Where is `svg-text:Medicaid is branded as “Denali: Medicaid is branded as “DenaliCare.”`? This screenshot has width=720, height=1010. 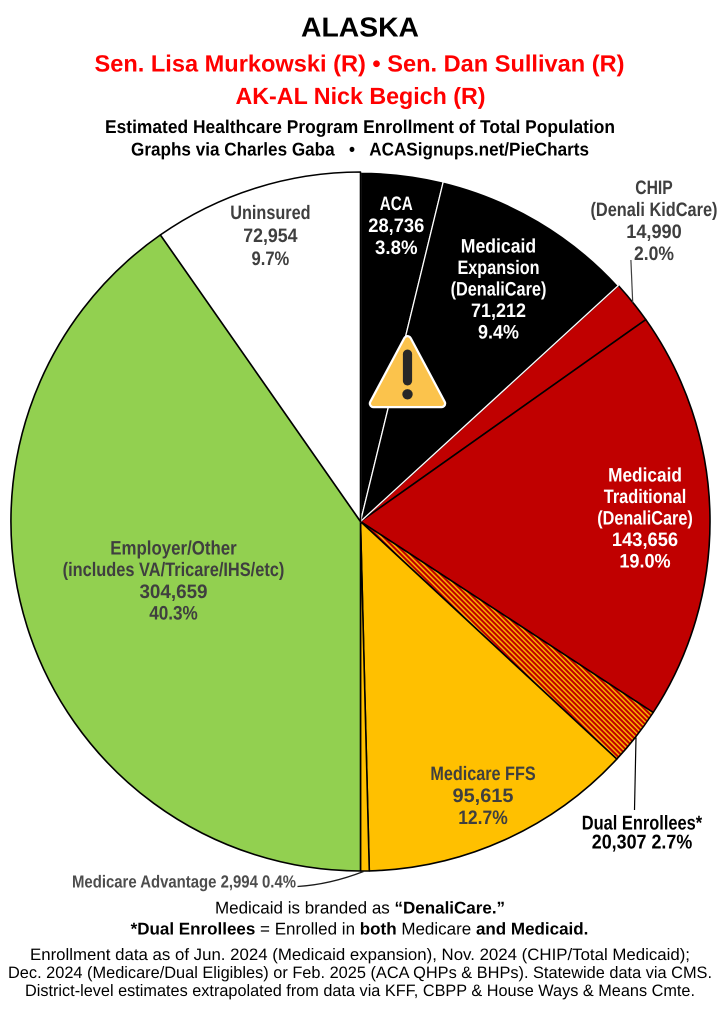 svg-text:Medicaid is branded as “Denali: Medicaid is branded as “DenaliCare.” is located at coordinates (360, 908).